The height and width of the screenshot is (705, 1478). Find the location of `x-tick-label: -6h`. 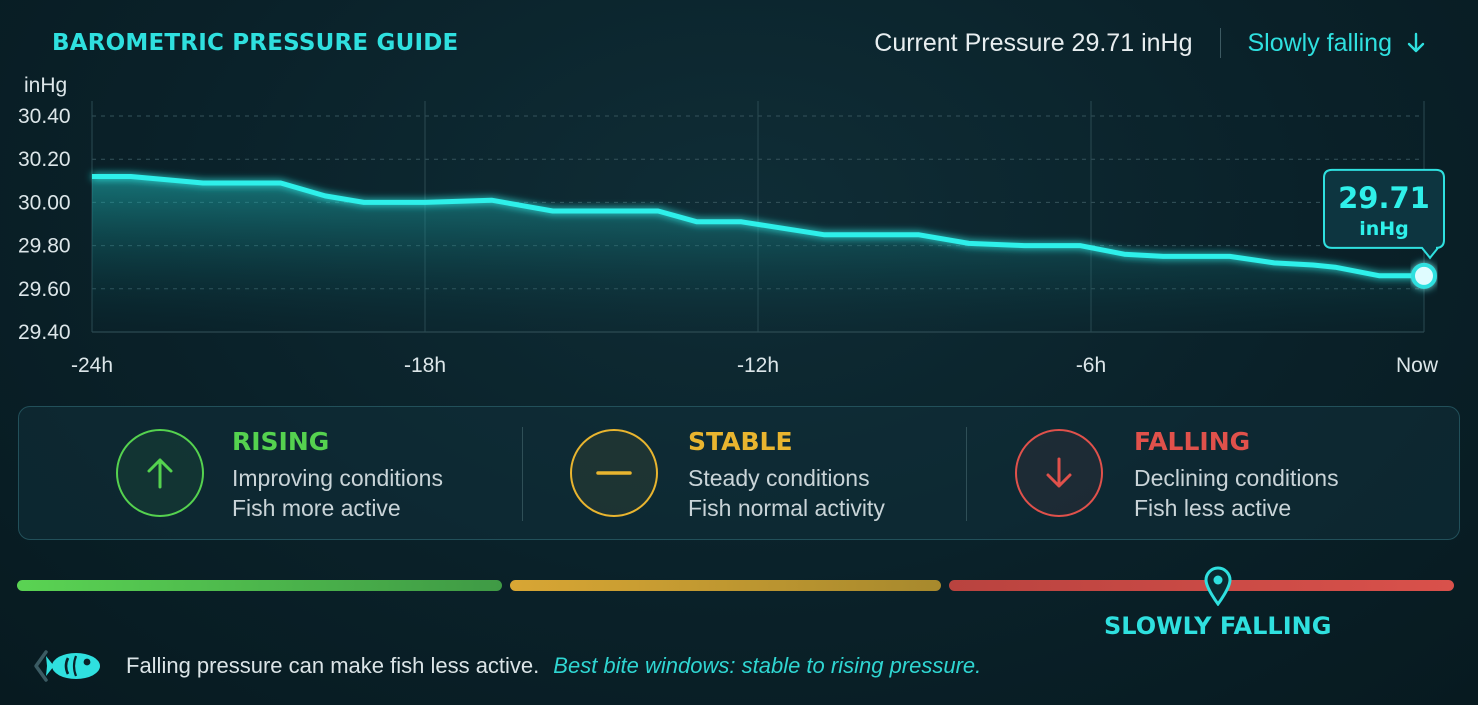

x-tick-label: -6h is located at coordinates (1091, 365).